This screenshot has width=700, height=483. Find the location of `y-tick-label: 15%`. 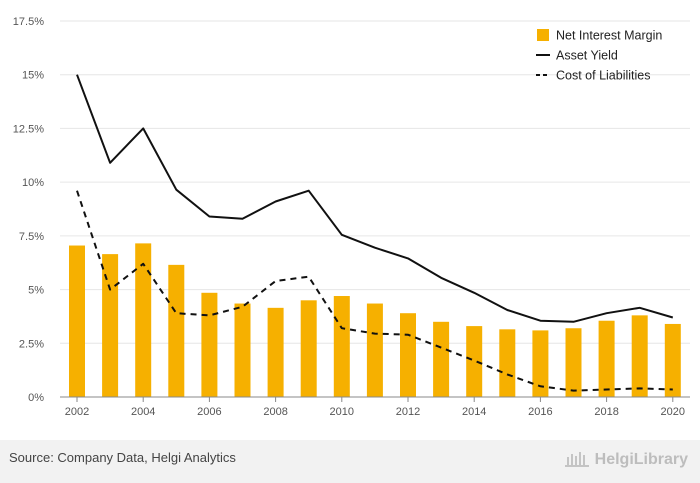

y-tick-label: 15% is located at coordinates (33, 76).